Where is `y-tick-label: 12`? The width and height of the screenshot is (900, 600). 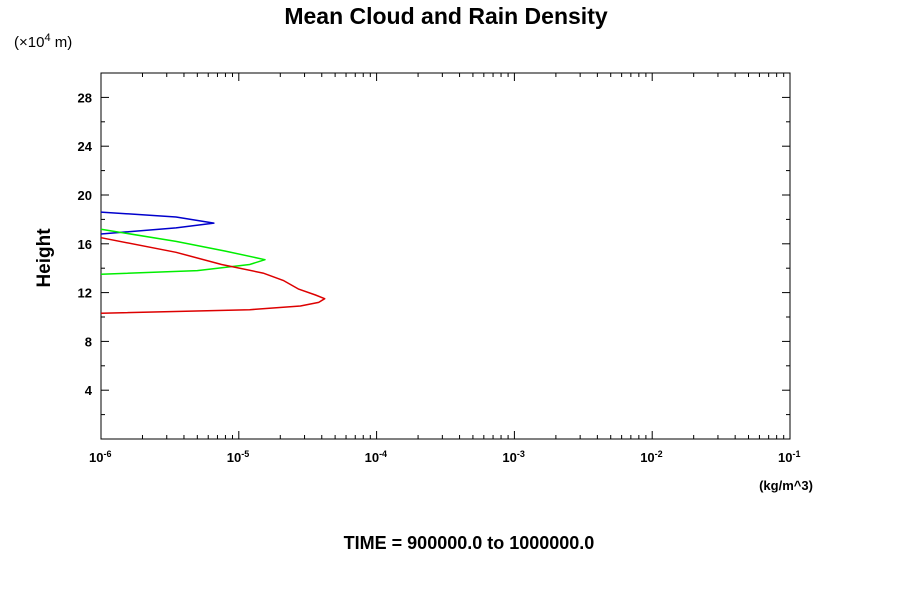
y-tick-label: 12 is located at coordinates (85, 293).